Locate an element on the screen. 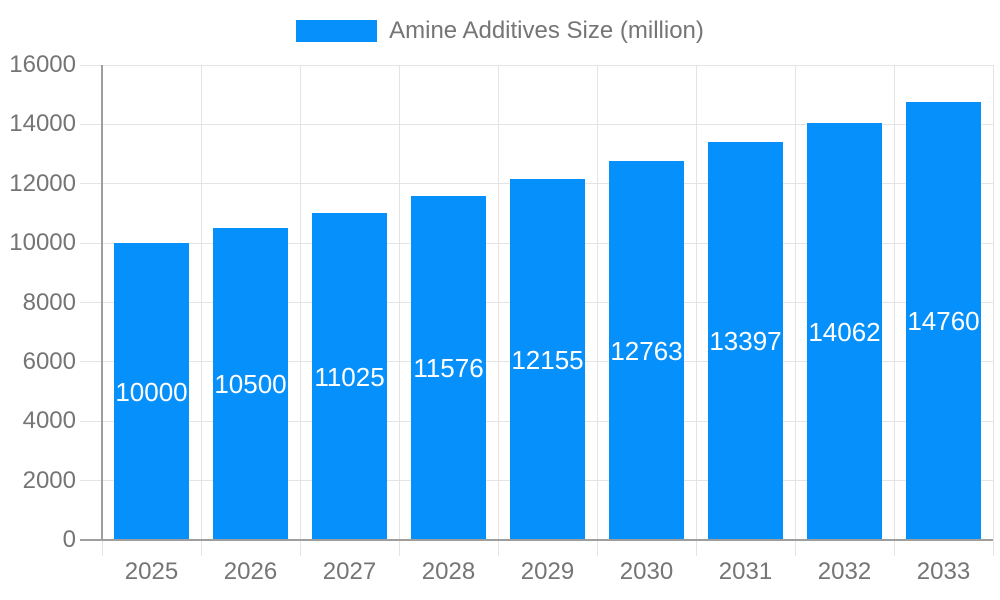 The height and width of the screenshot is (600, 1000). y-tick-label: 16000 is located at coordinates (42, 64).